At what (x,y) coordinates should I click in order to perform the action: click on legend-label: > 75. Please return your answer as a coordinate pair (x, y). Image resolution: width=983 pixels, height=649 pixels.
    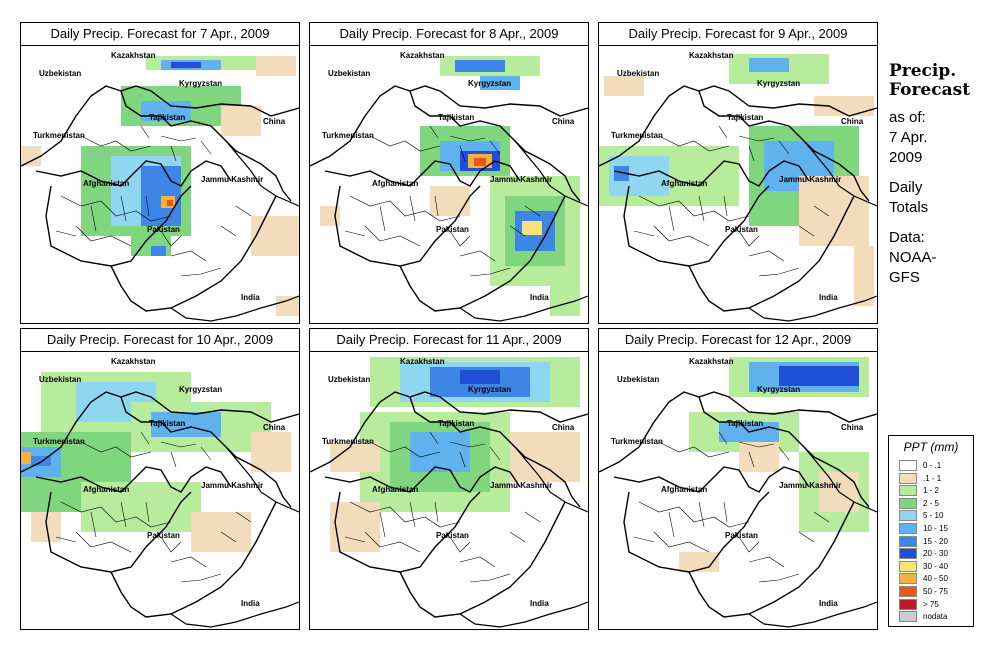
    Looking at the image, I should click on (931, 604).